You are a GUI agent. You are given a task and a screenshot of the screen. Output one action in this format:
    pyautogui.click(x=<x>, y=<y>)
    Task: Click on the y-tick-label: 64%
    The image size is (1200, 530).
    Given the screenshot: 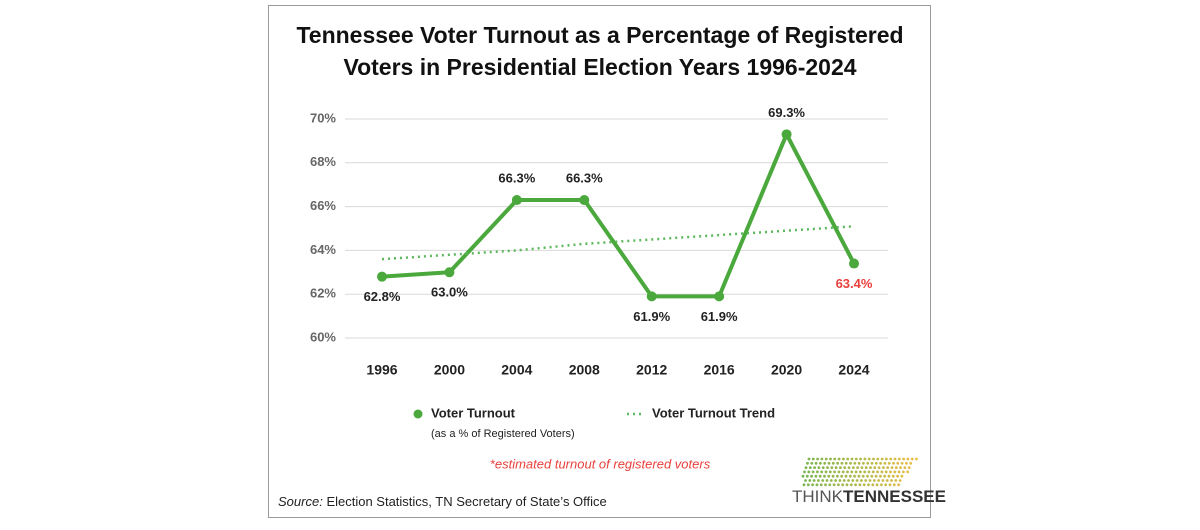 What is the action you would take?
    pyautogui.click(x=323, y=249)
    